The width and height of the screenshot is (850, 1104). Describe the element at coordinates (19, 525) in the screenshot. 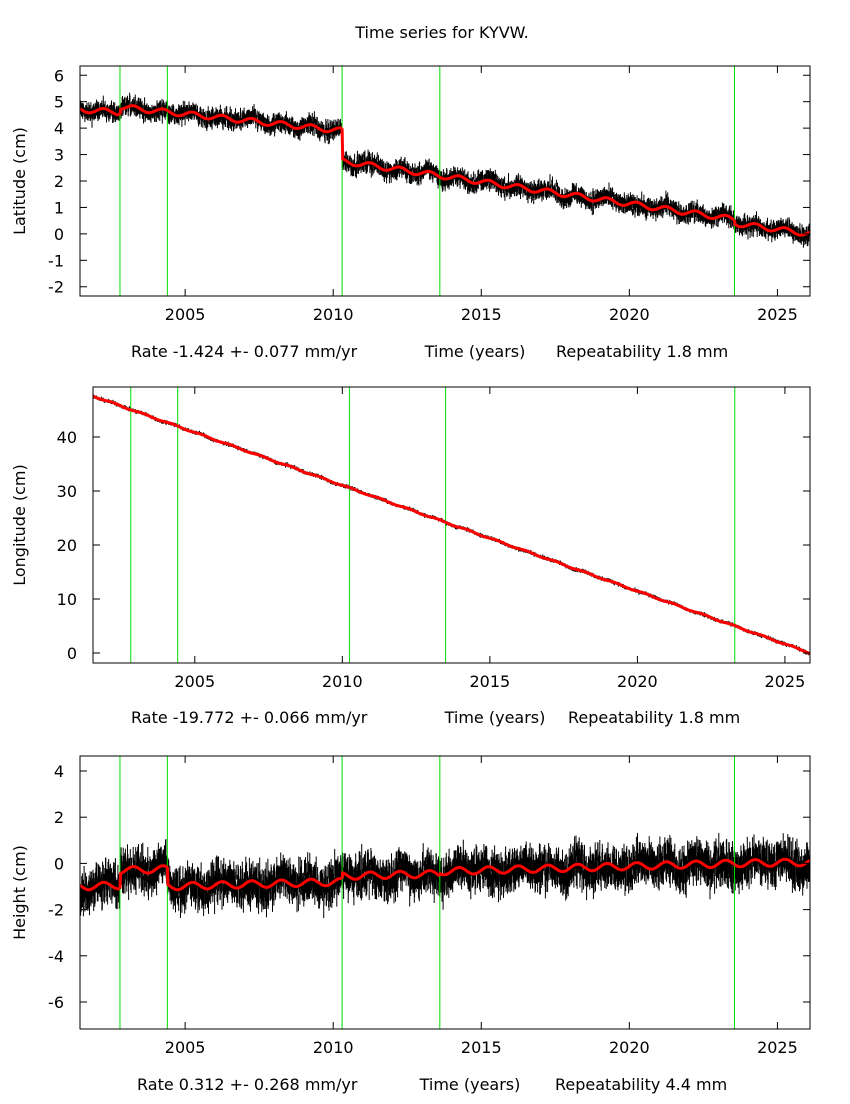

I see `y-axis-label: Longitude (cm)` at that location.